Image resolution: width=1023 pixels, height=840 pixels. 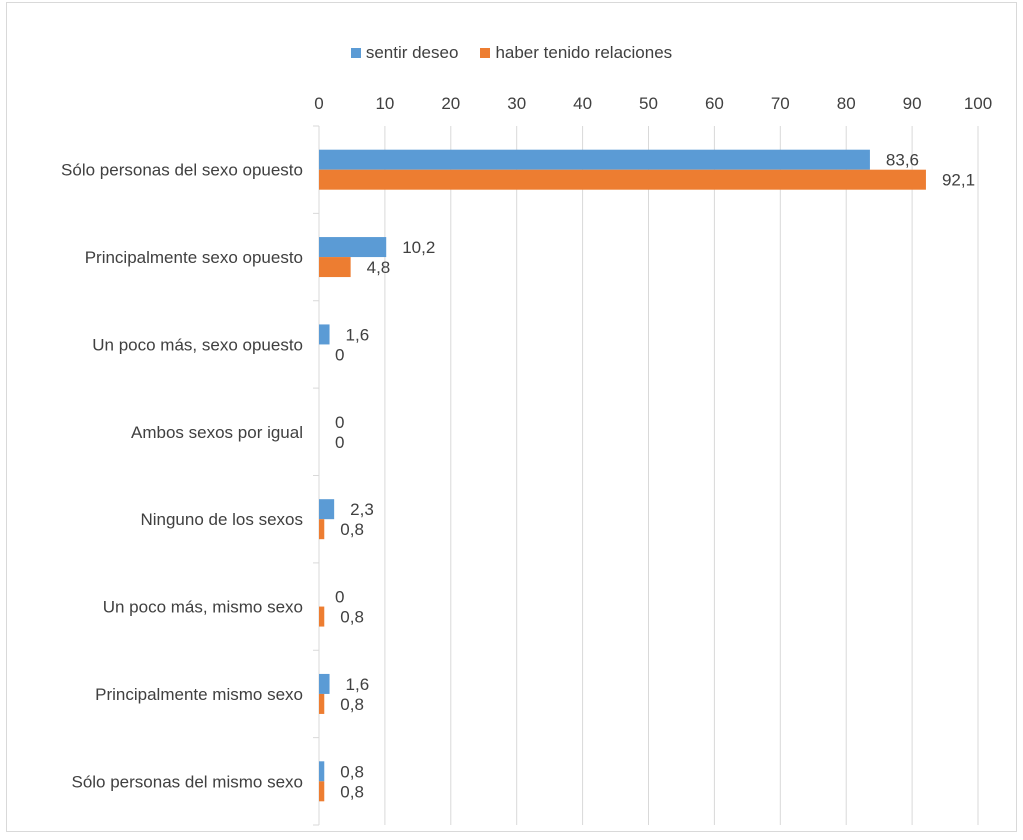 I want to click on x-tick-label: 40, so click(x=582, y=103).